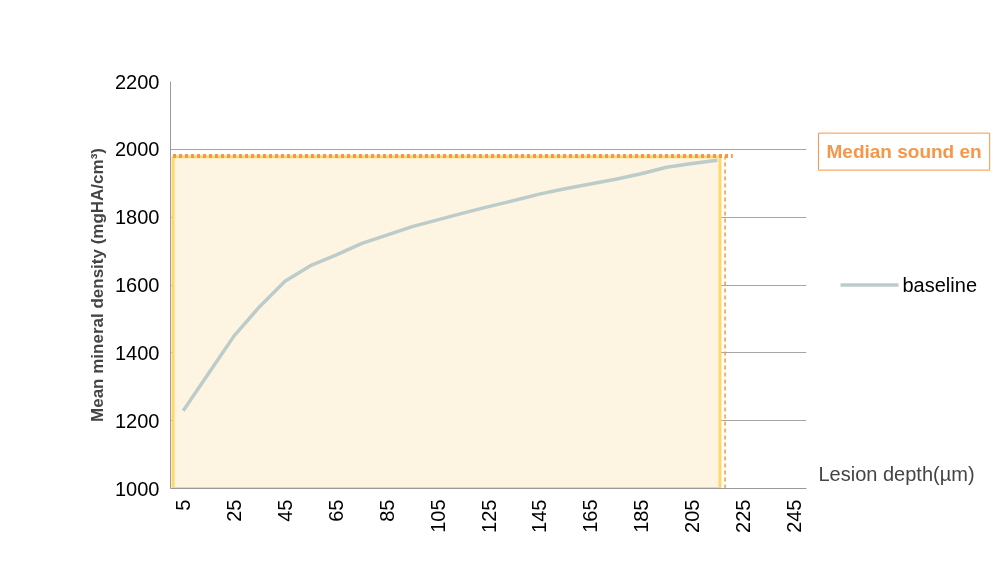  What do you see at coordinates (904, 152) in the screenshot?
I see `ref-line-label: Median sound en` at bounding box center [904, 152].